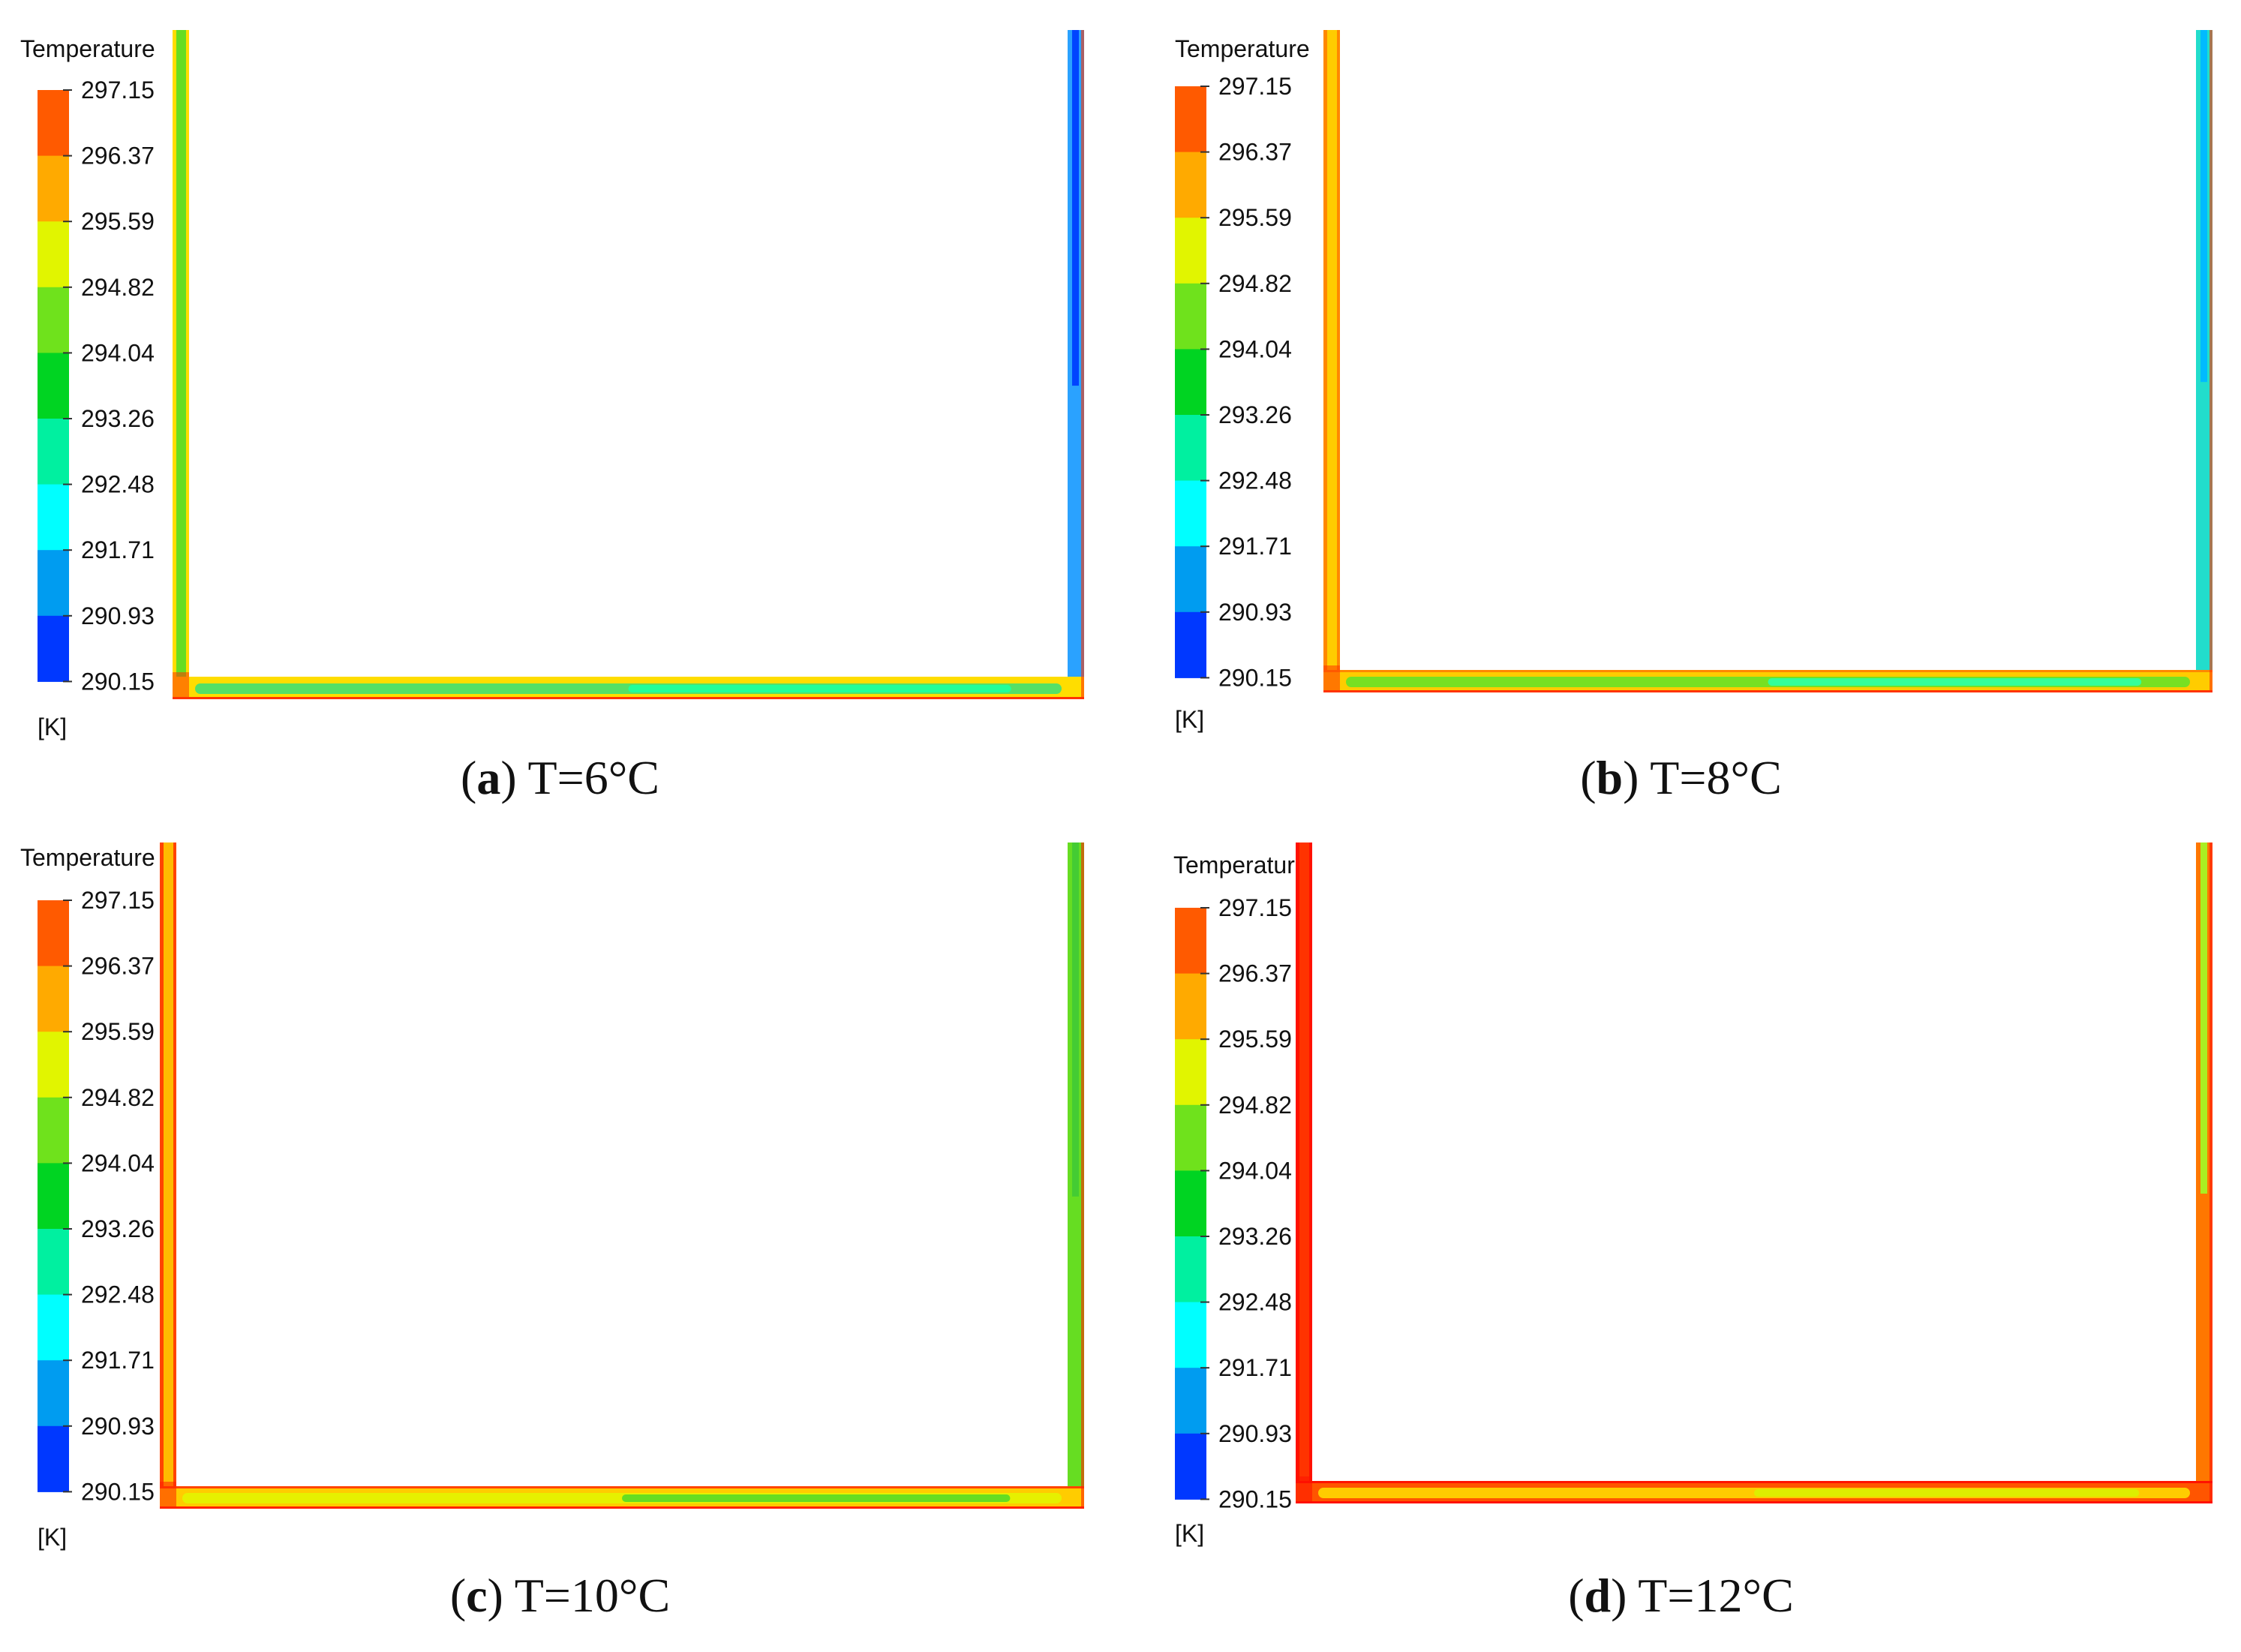 The image size is (2241, 1652). What do you see at coordinates (477, 1595) in the screenshot?
I see `panel-letter: c` at bounding box center [477, 1595].